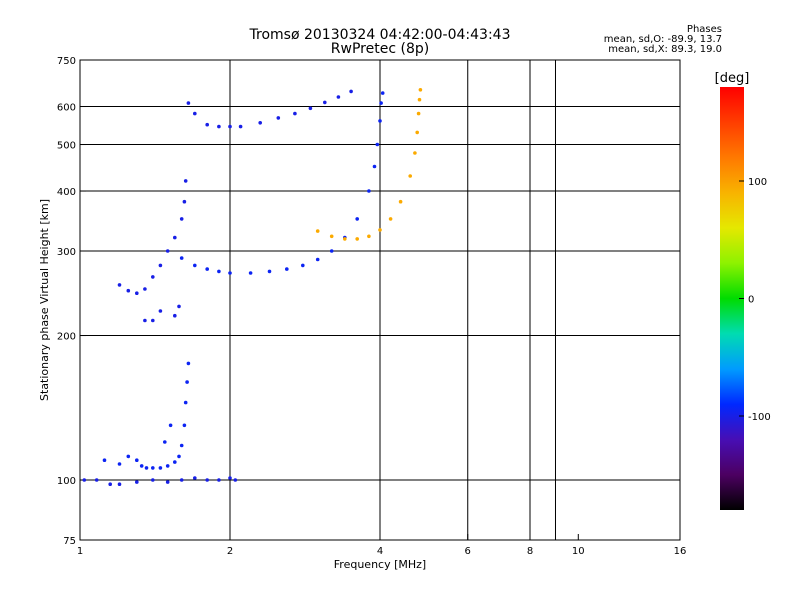 This screenshot has height=600, width=800. I want to click on colorbar-label: [deg], so click(732, 78).